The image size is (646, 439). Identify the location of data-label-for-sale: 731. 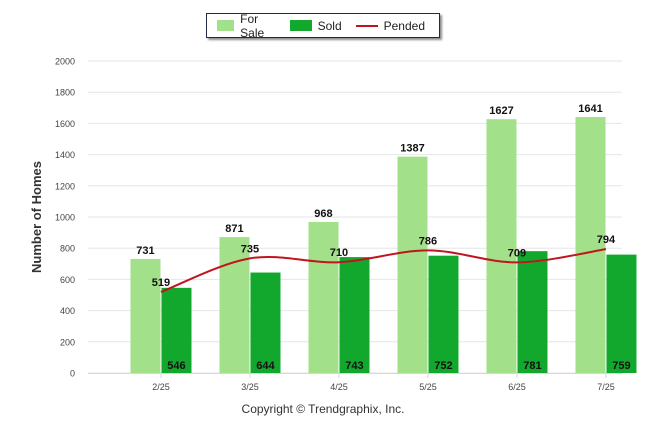
(145, 251).